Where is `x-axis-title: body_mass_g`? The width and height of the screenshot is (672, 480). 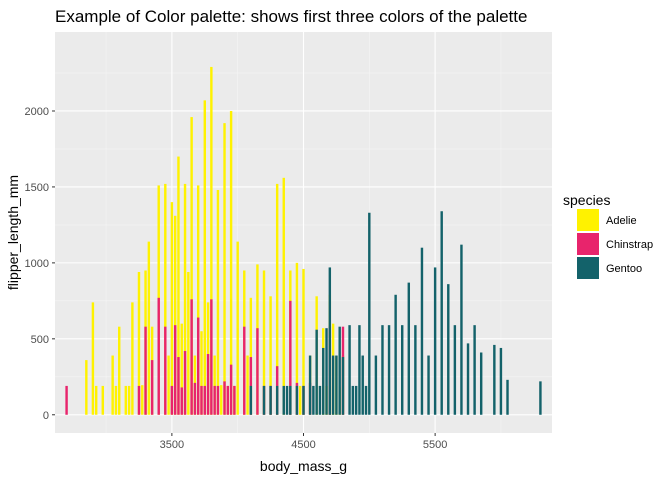
x-axis-title: body_mass_g is located at coordinates (303, 466).